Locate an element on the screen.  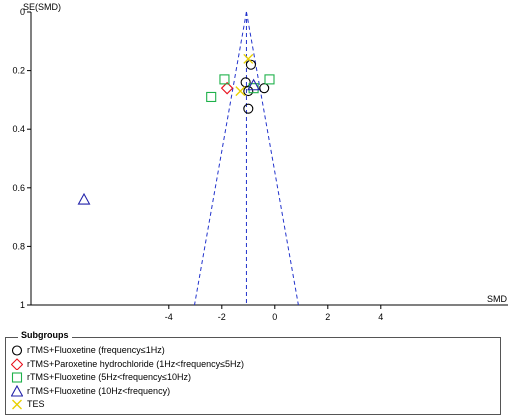
legend-symbol-x is located at coordinates (17, 404).